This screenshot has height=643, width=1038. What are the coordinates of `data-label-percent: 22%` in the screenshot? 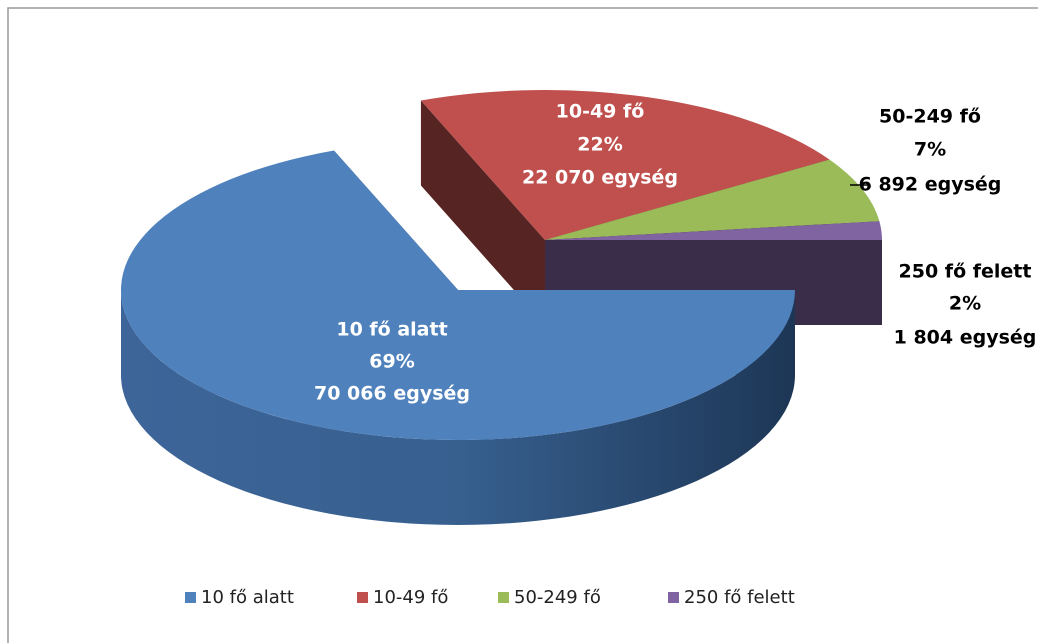 It's located at (599, 145).